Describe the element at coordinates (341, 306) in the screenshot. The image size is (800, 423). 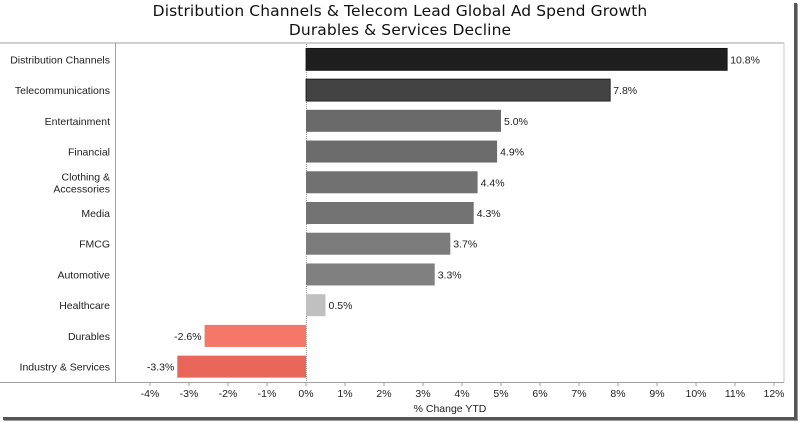
I see `data-label: 0.5%` at that location.